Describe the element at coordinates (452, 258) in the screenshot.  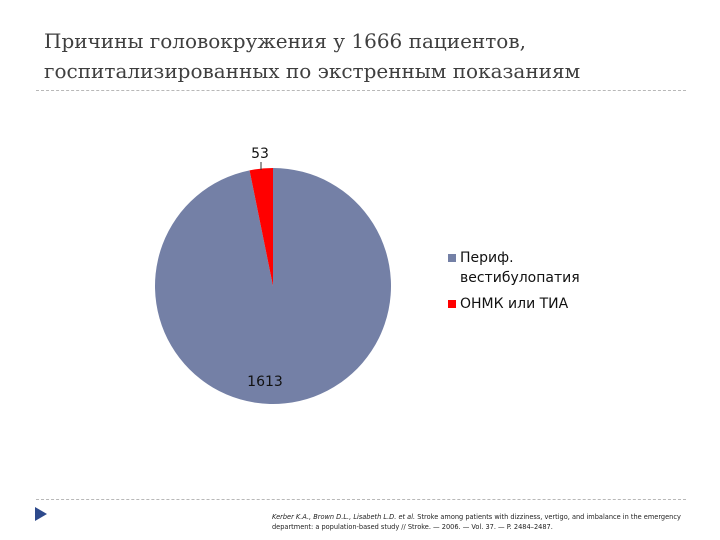
I see `legend-swatch-vestibulopathy` at that location.